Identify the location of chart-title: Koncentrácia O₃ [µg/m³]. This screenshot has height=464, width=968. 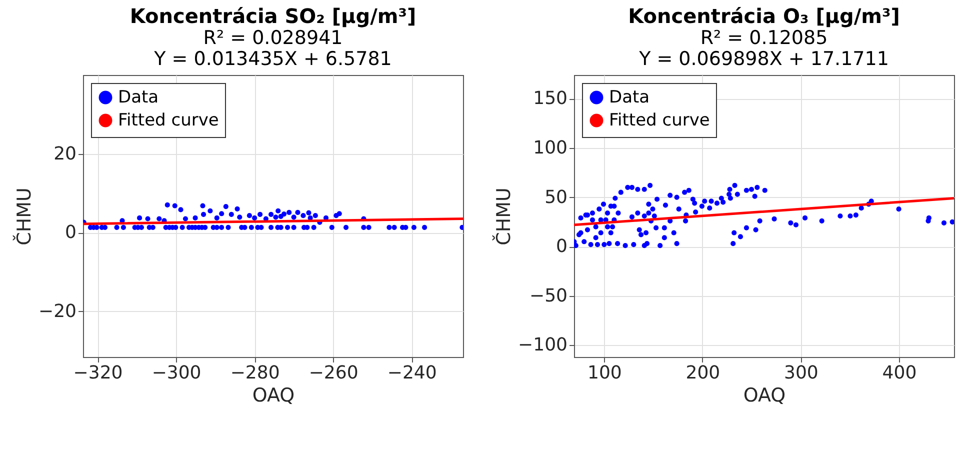
(764, 16).